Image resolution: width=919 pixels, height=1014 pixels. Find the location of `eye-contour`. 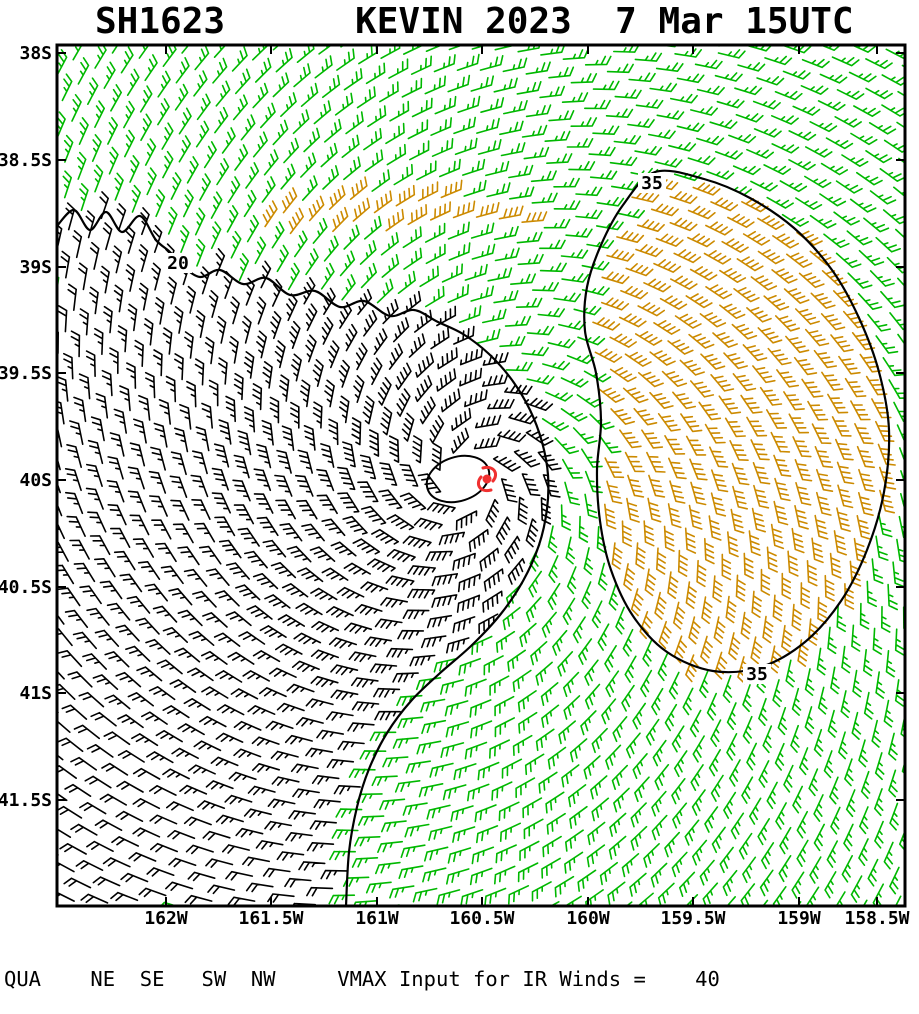

eye-contour is located at coordinates (458, 479).